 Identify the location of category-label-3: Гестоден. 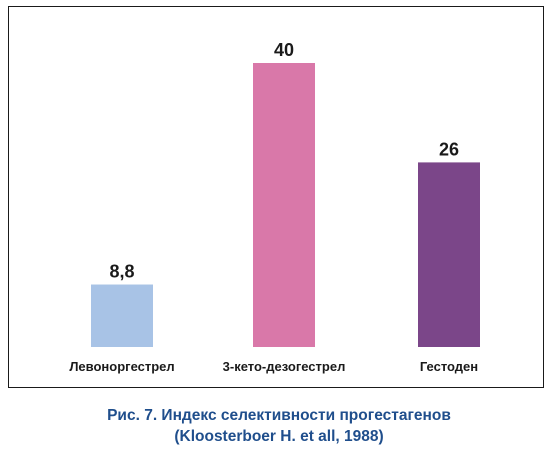
(449, 366).